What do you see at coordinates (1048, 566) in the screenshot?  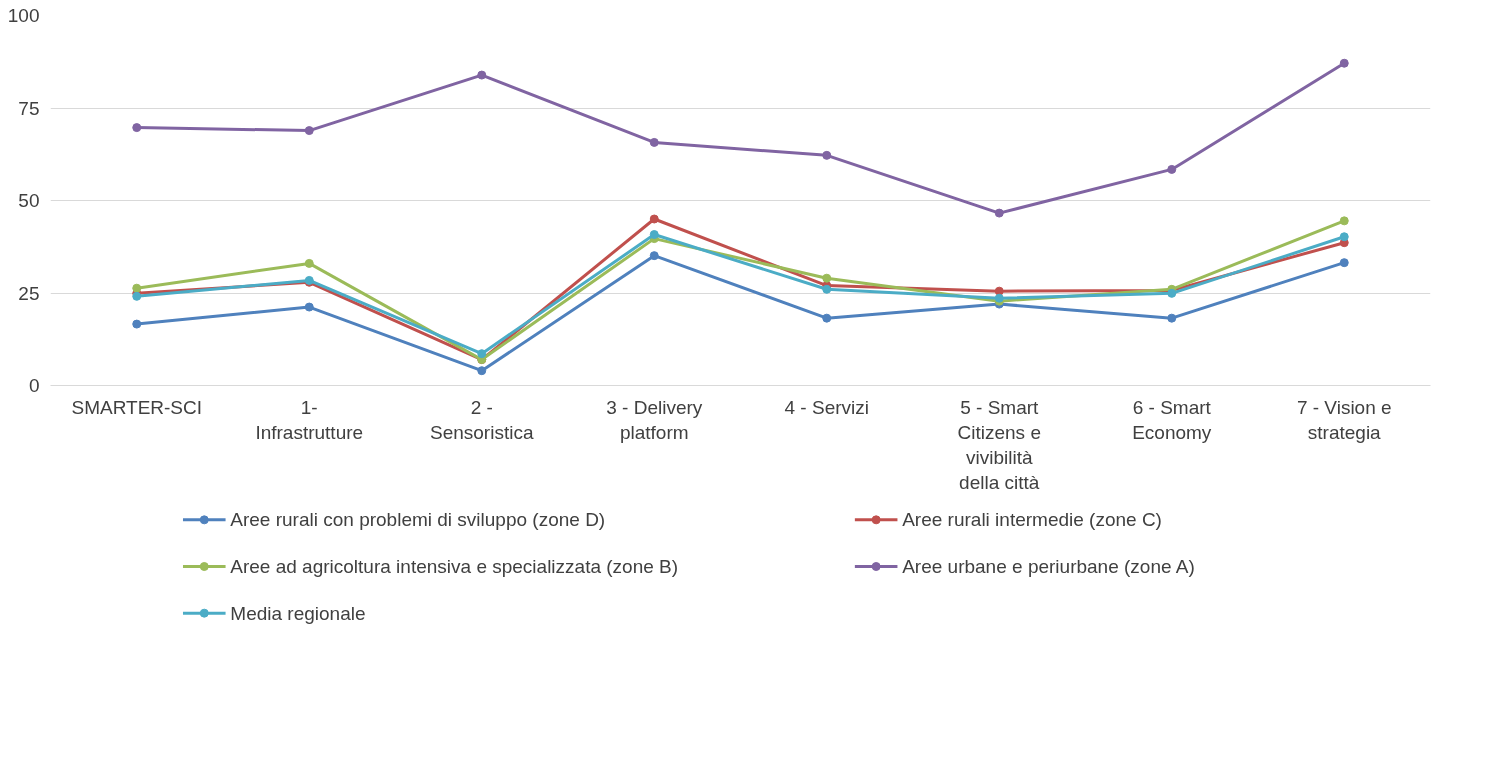 I see `legend-label: Aree urbane e periurbane (zone A)` at bounding box center [1048, 566].